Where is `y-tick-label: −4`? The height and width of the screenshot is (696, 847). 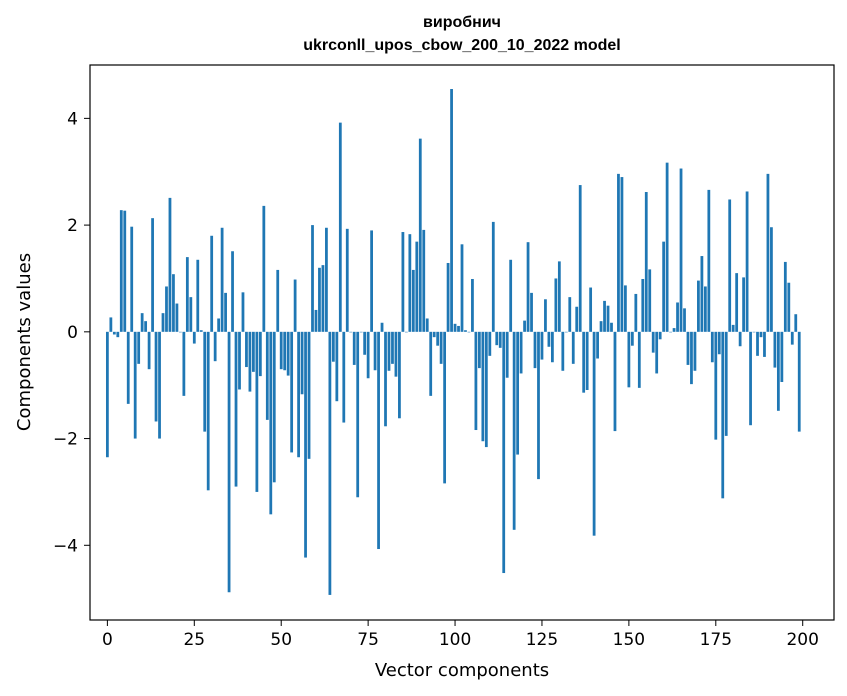 y-tick-label: −4 is located at coordinates (65, 546).